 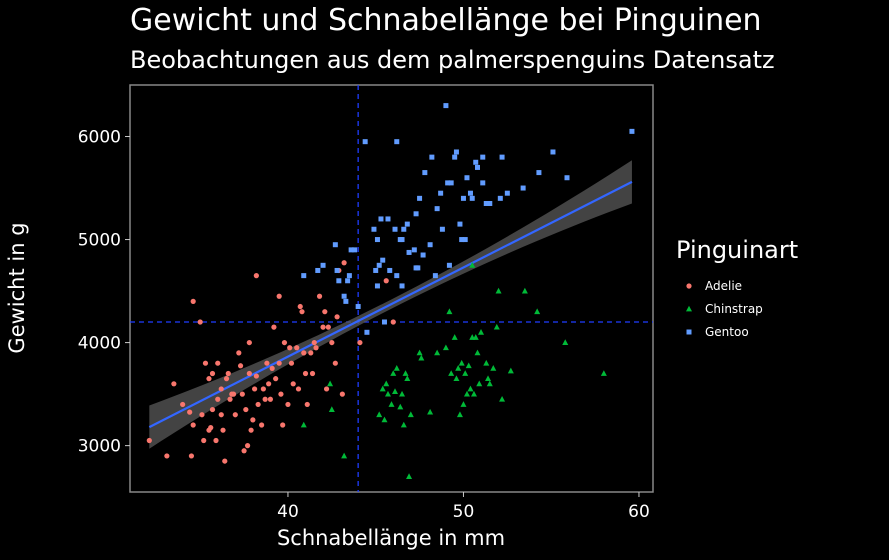 What do you see at coordinates (391, 538) in the screenshot?
I see `x-axis-label: Schnabellänge in mm` at bounding box center [391, 538].